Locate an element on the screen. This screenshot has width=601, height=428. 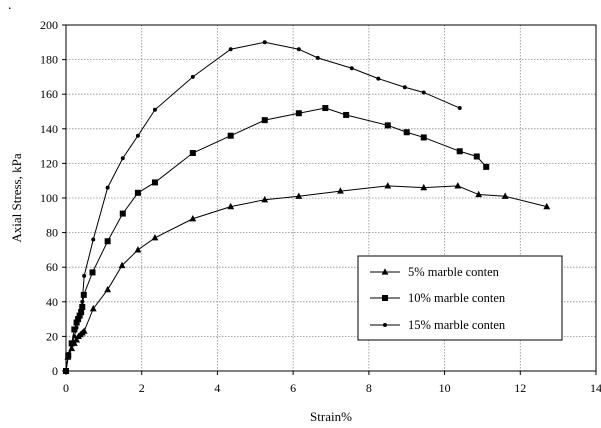
legend-label: 5% marble conten is located at coordinates (454, 272).